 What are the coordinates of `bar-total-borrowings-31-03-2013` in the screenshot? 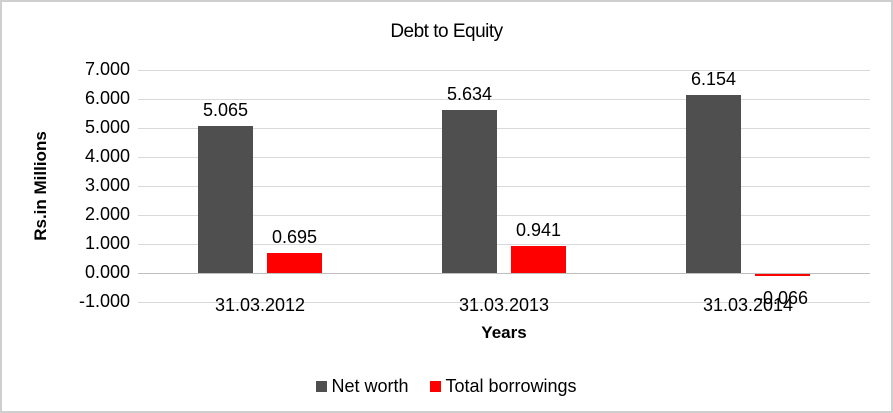 It's located at (538, 259).